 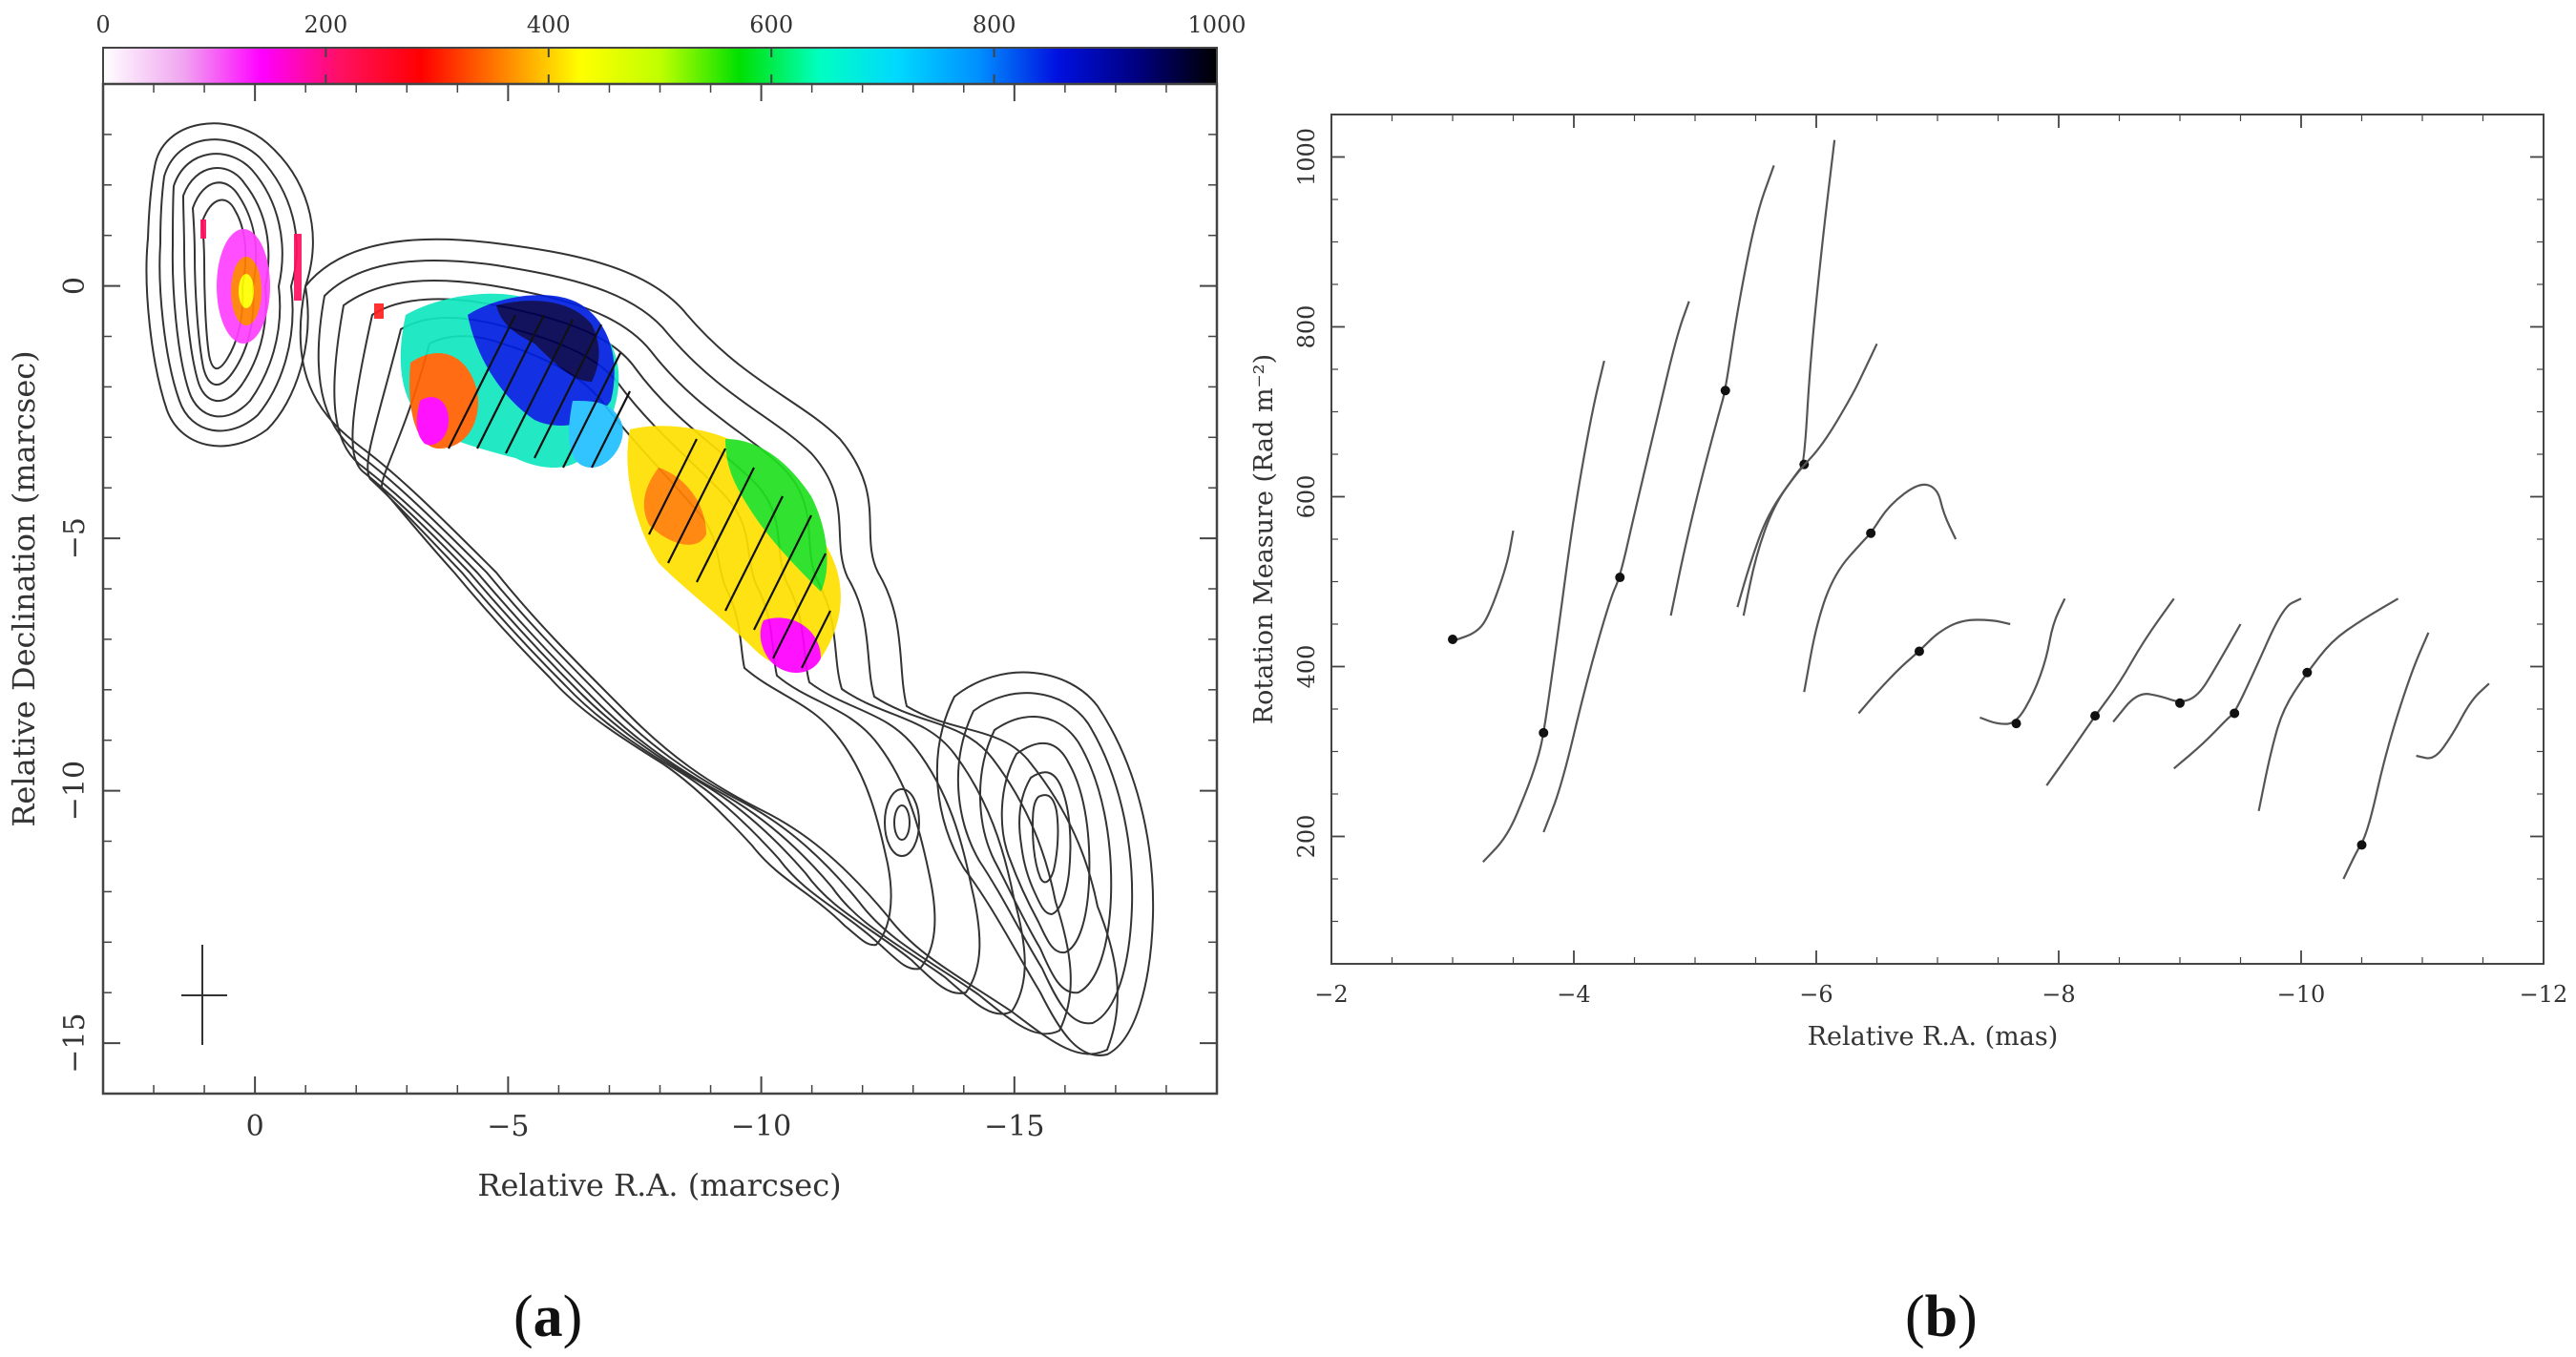 I want to click on x-tick-label: −4, so click(x=1573, y=995).